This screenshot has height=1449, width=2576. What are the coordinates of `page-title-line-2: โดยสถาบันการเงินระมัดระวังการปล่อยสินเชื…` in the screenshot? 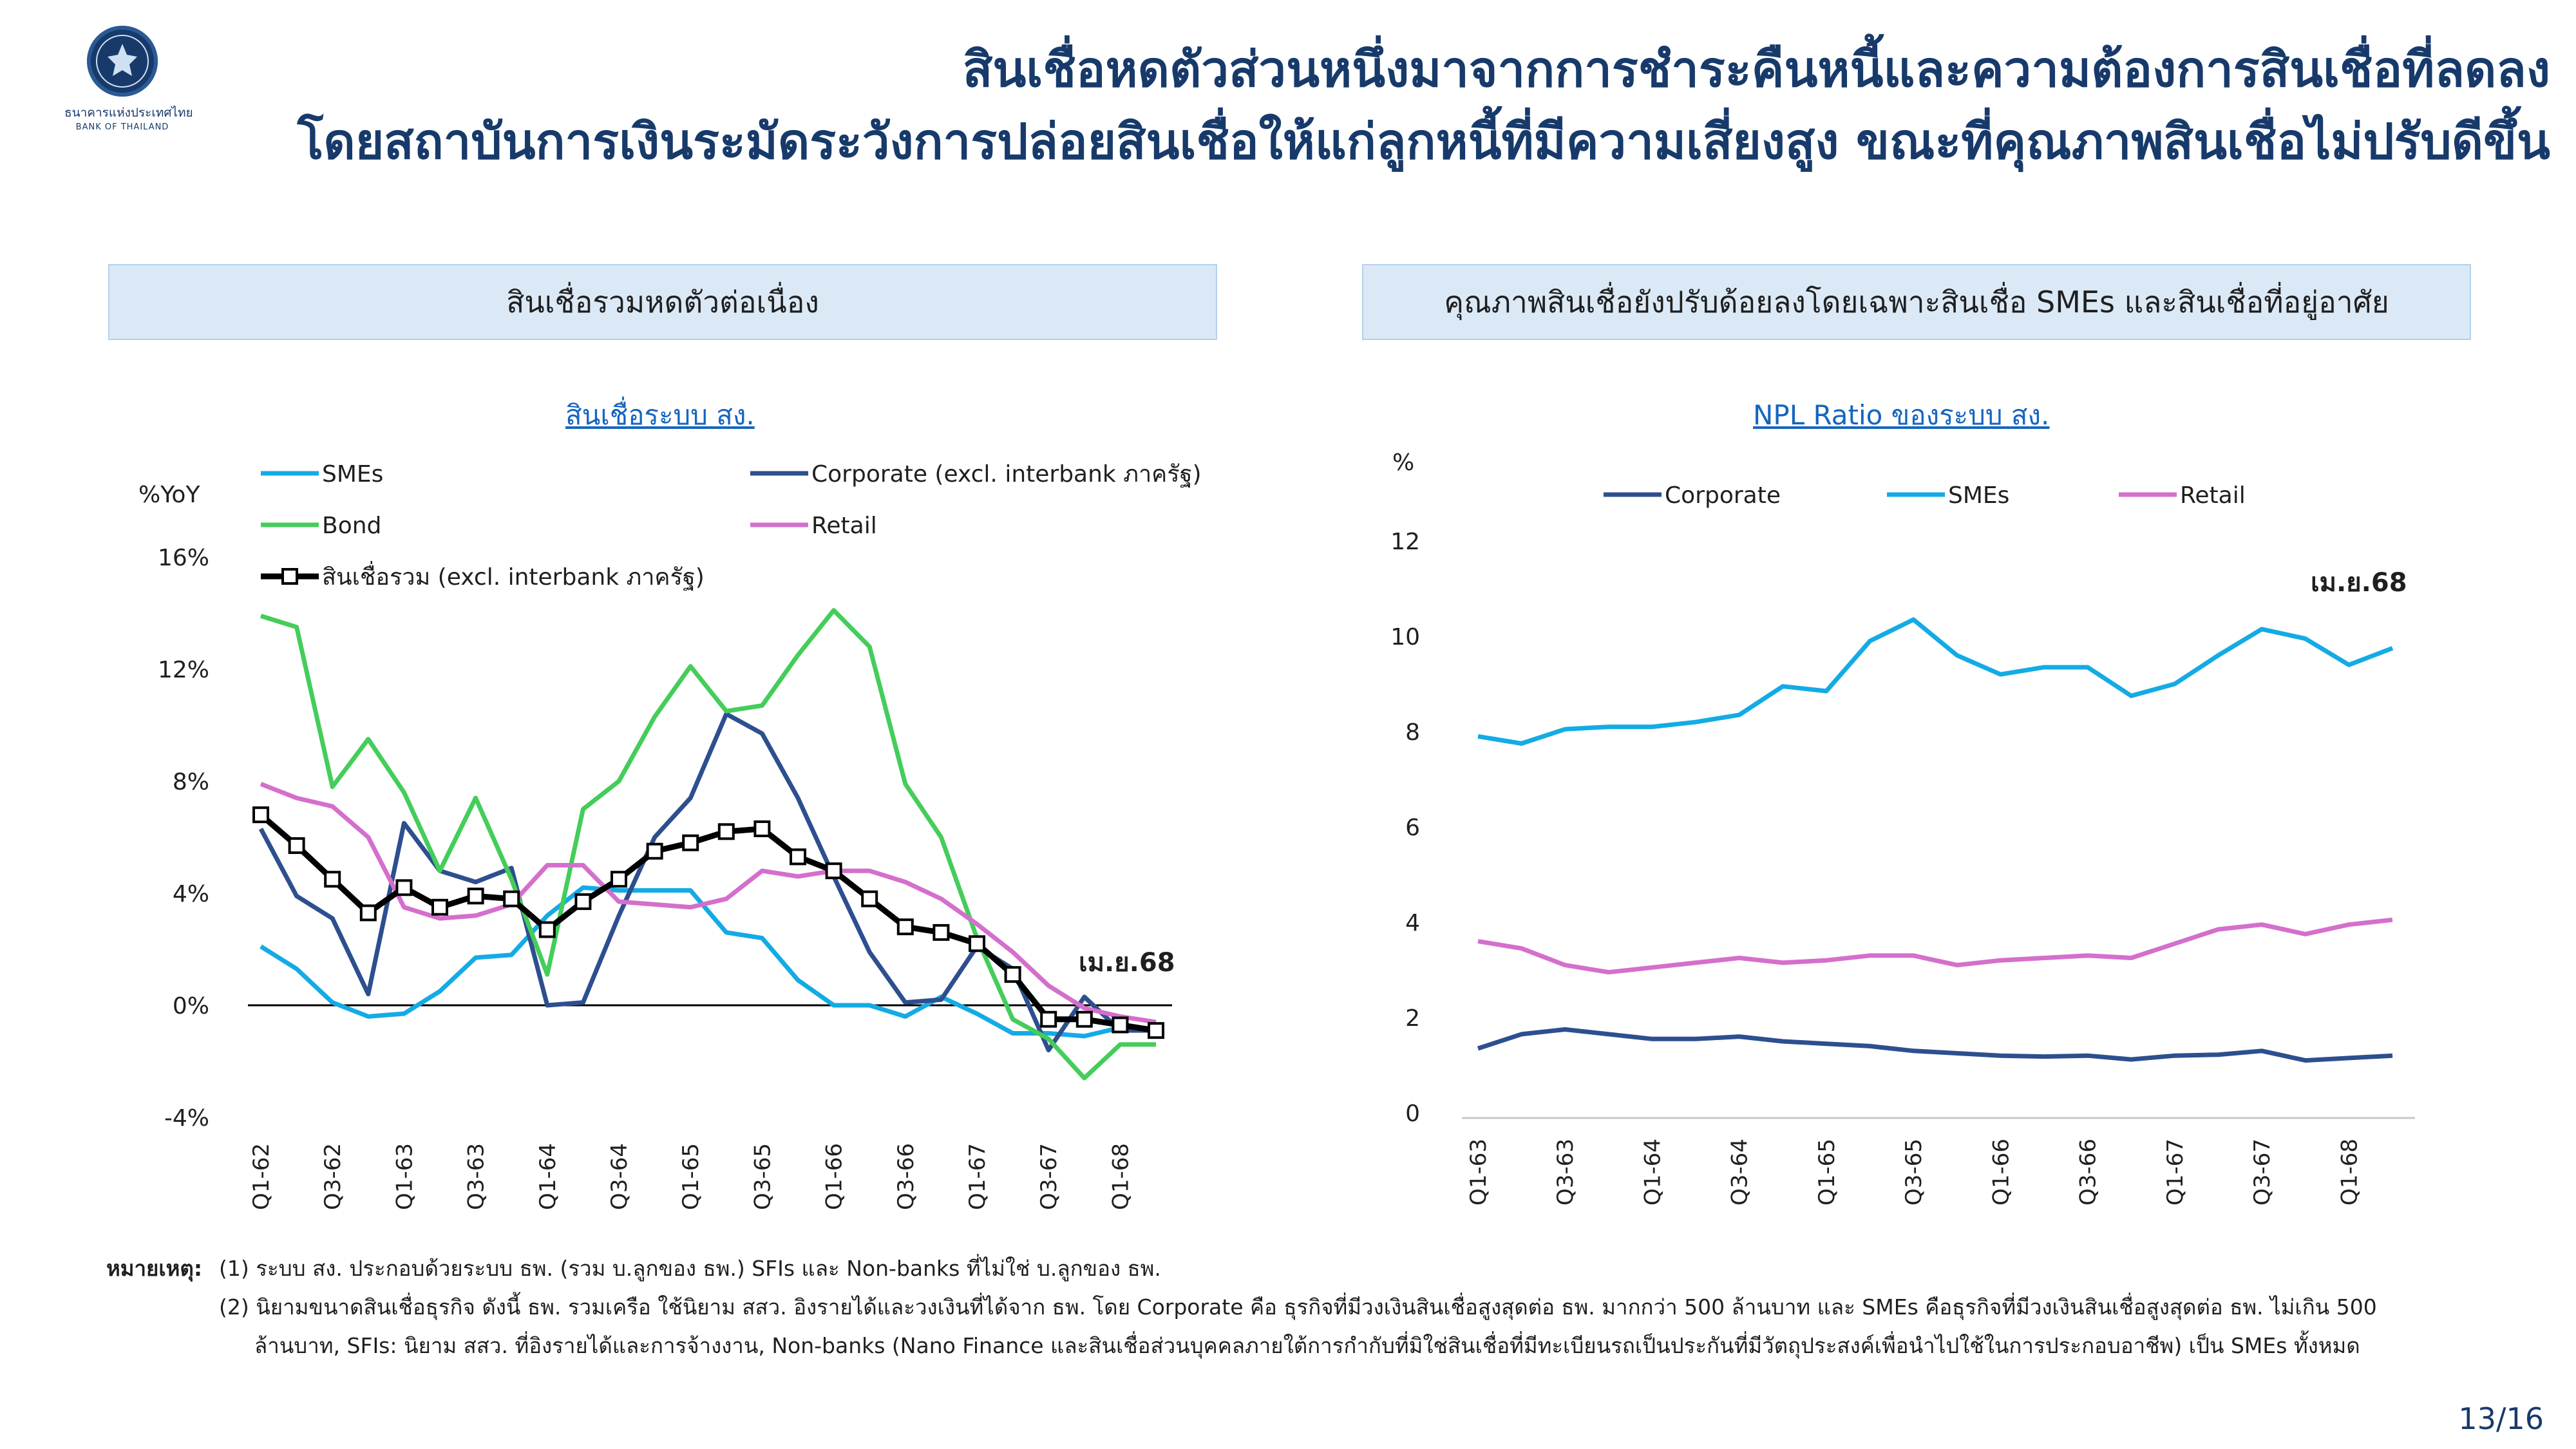 It's located at (1423, 141).